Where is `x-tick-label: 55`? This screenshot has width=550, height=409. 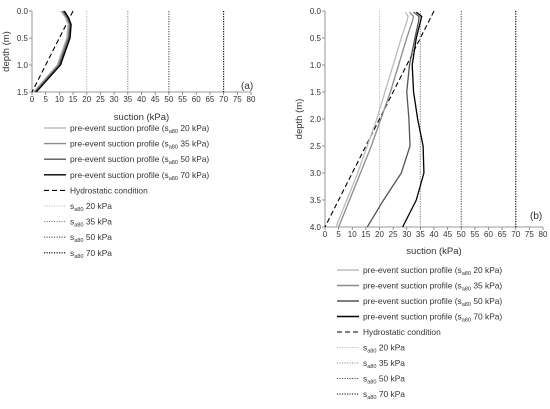
x-tick-label: 55 is located at coordinates (182, 99).